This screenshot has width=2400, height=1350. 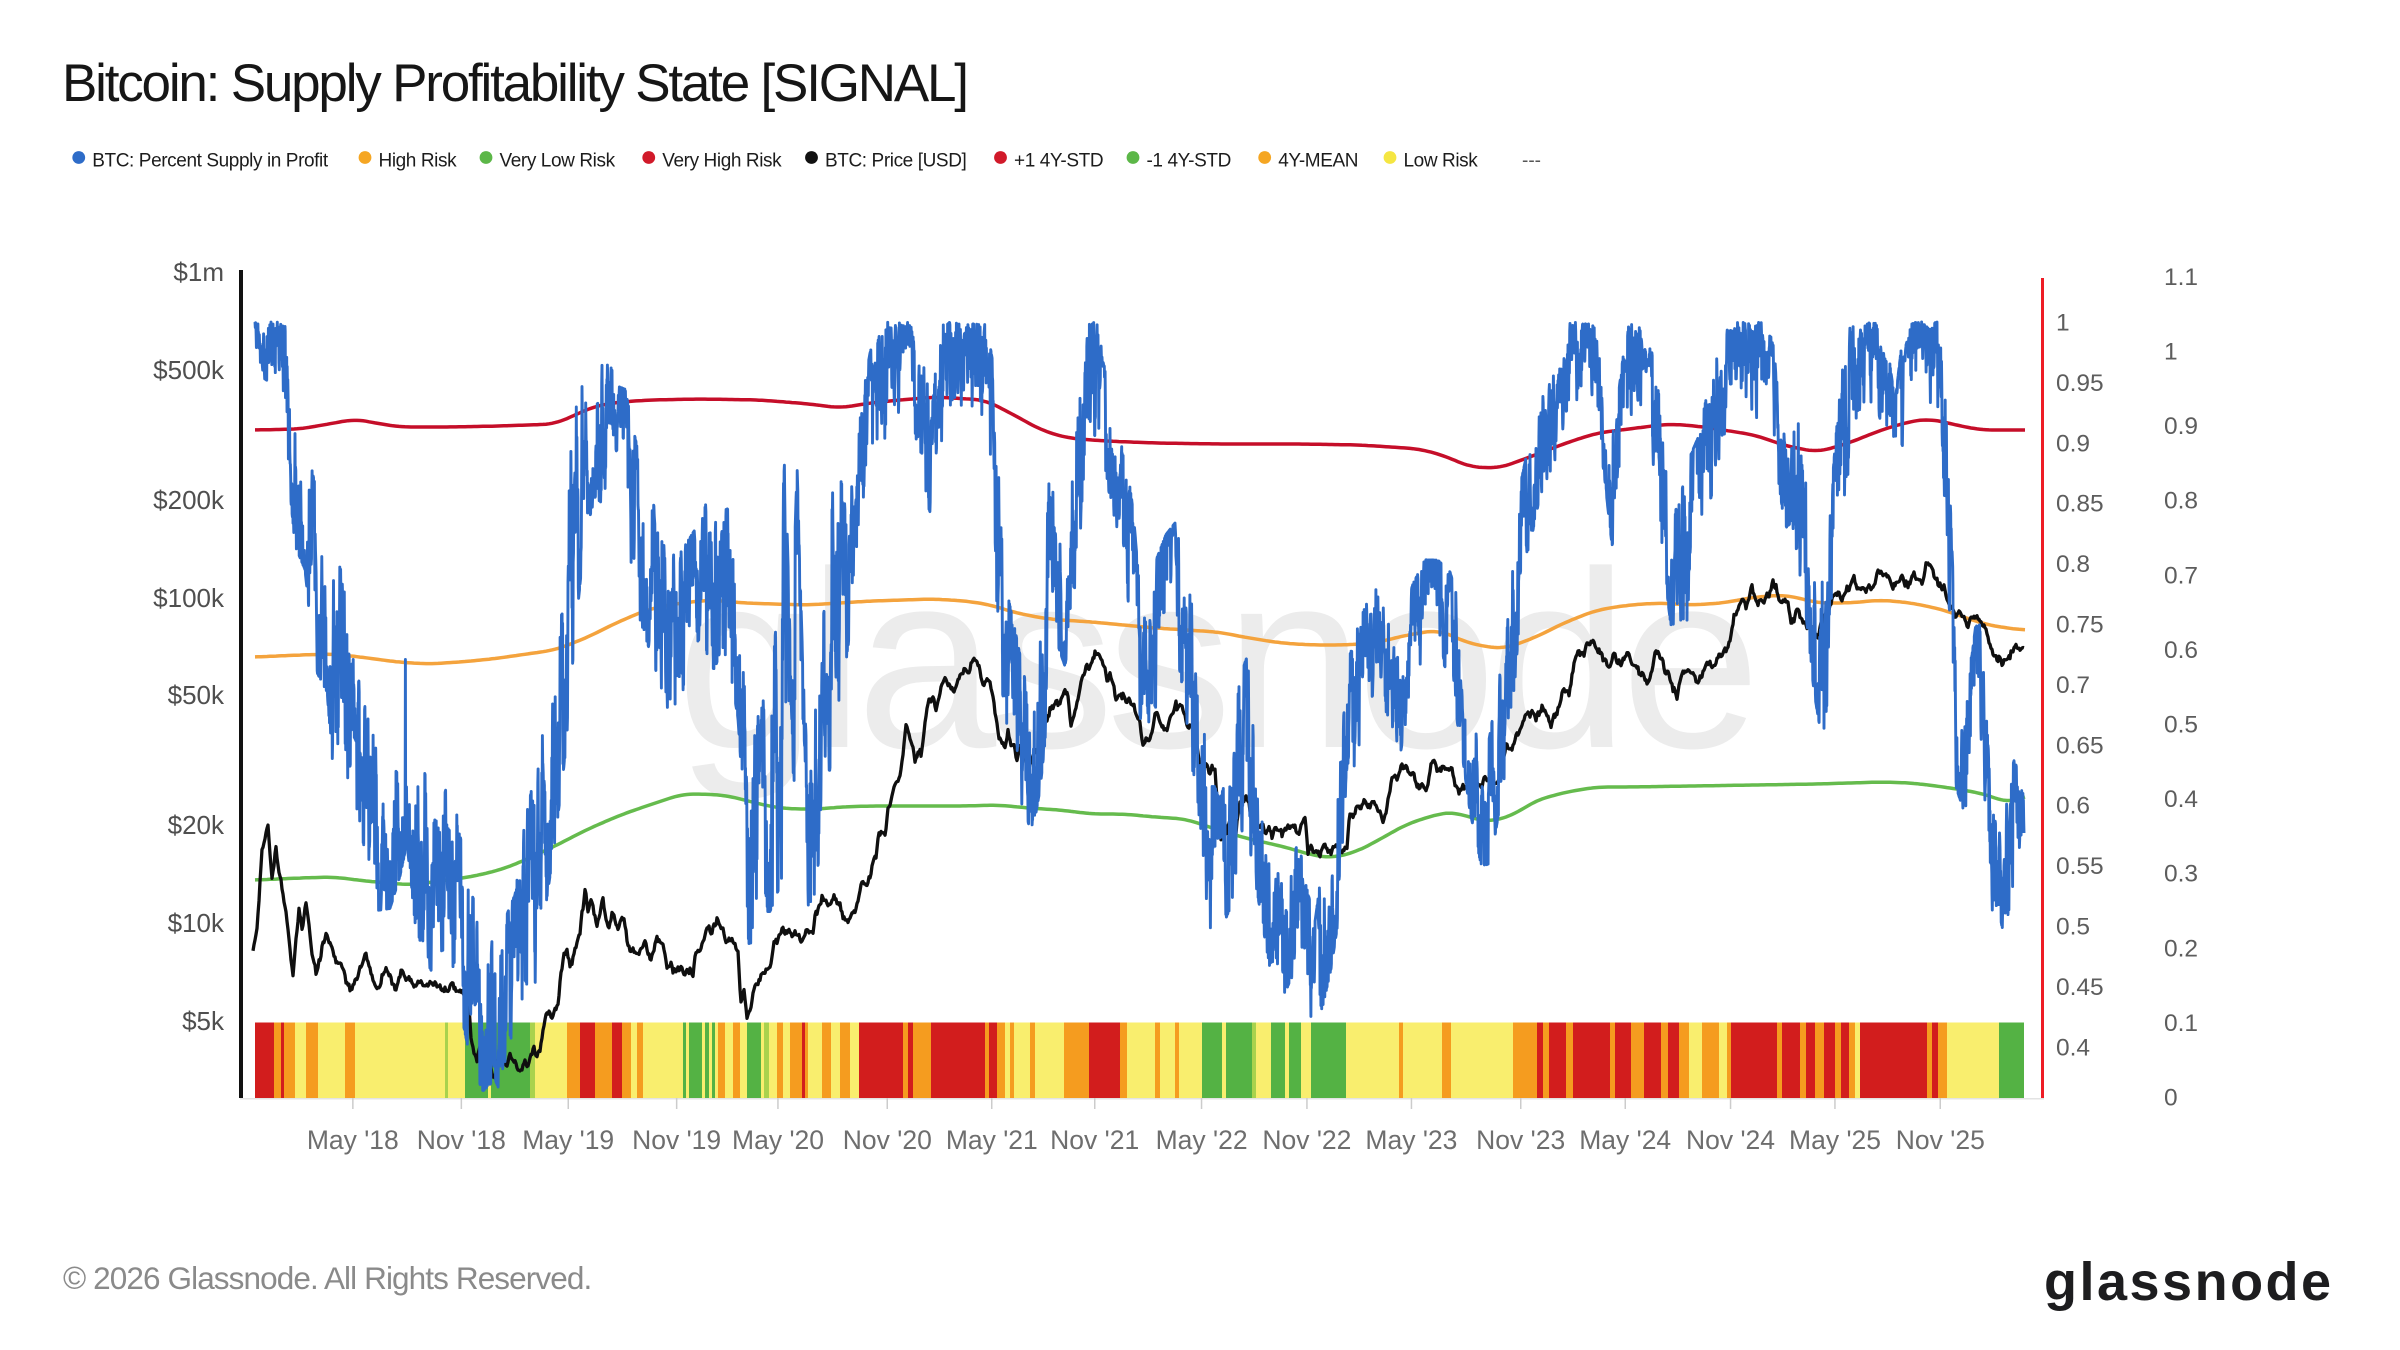 I want to click on svg-text: $50k, so click(x=196, y=695).